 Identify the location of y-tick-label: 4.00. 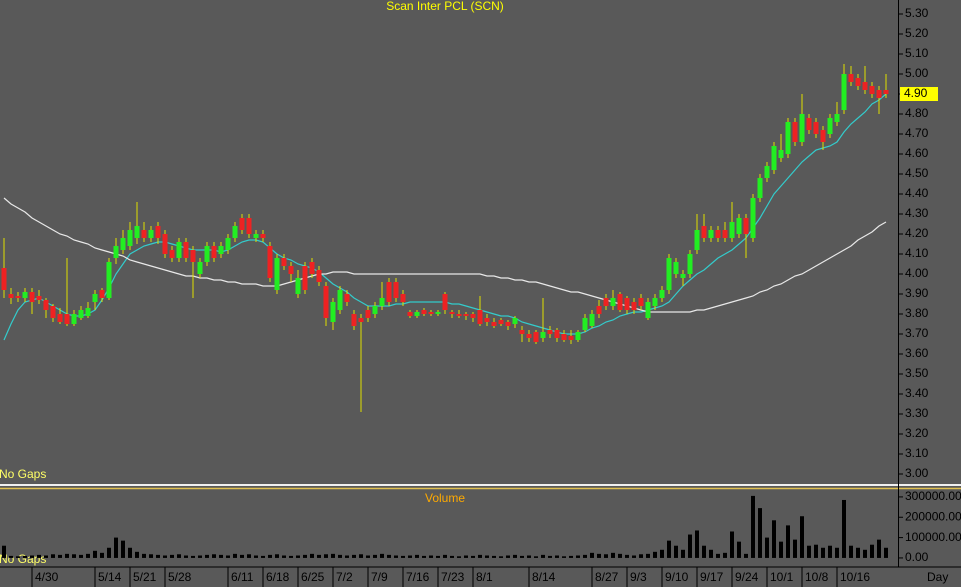
(917, 273).